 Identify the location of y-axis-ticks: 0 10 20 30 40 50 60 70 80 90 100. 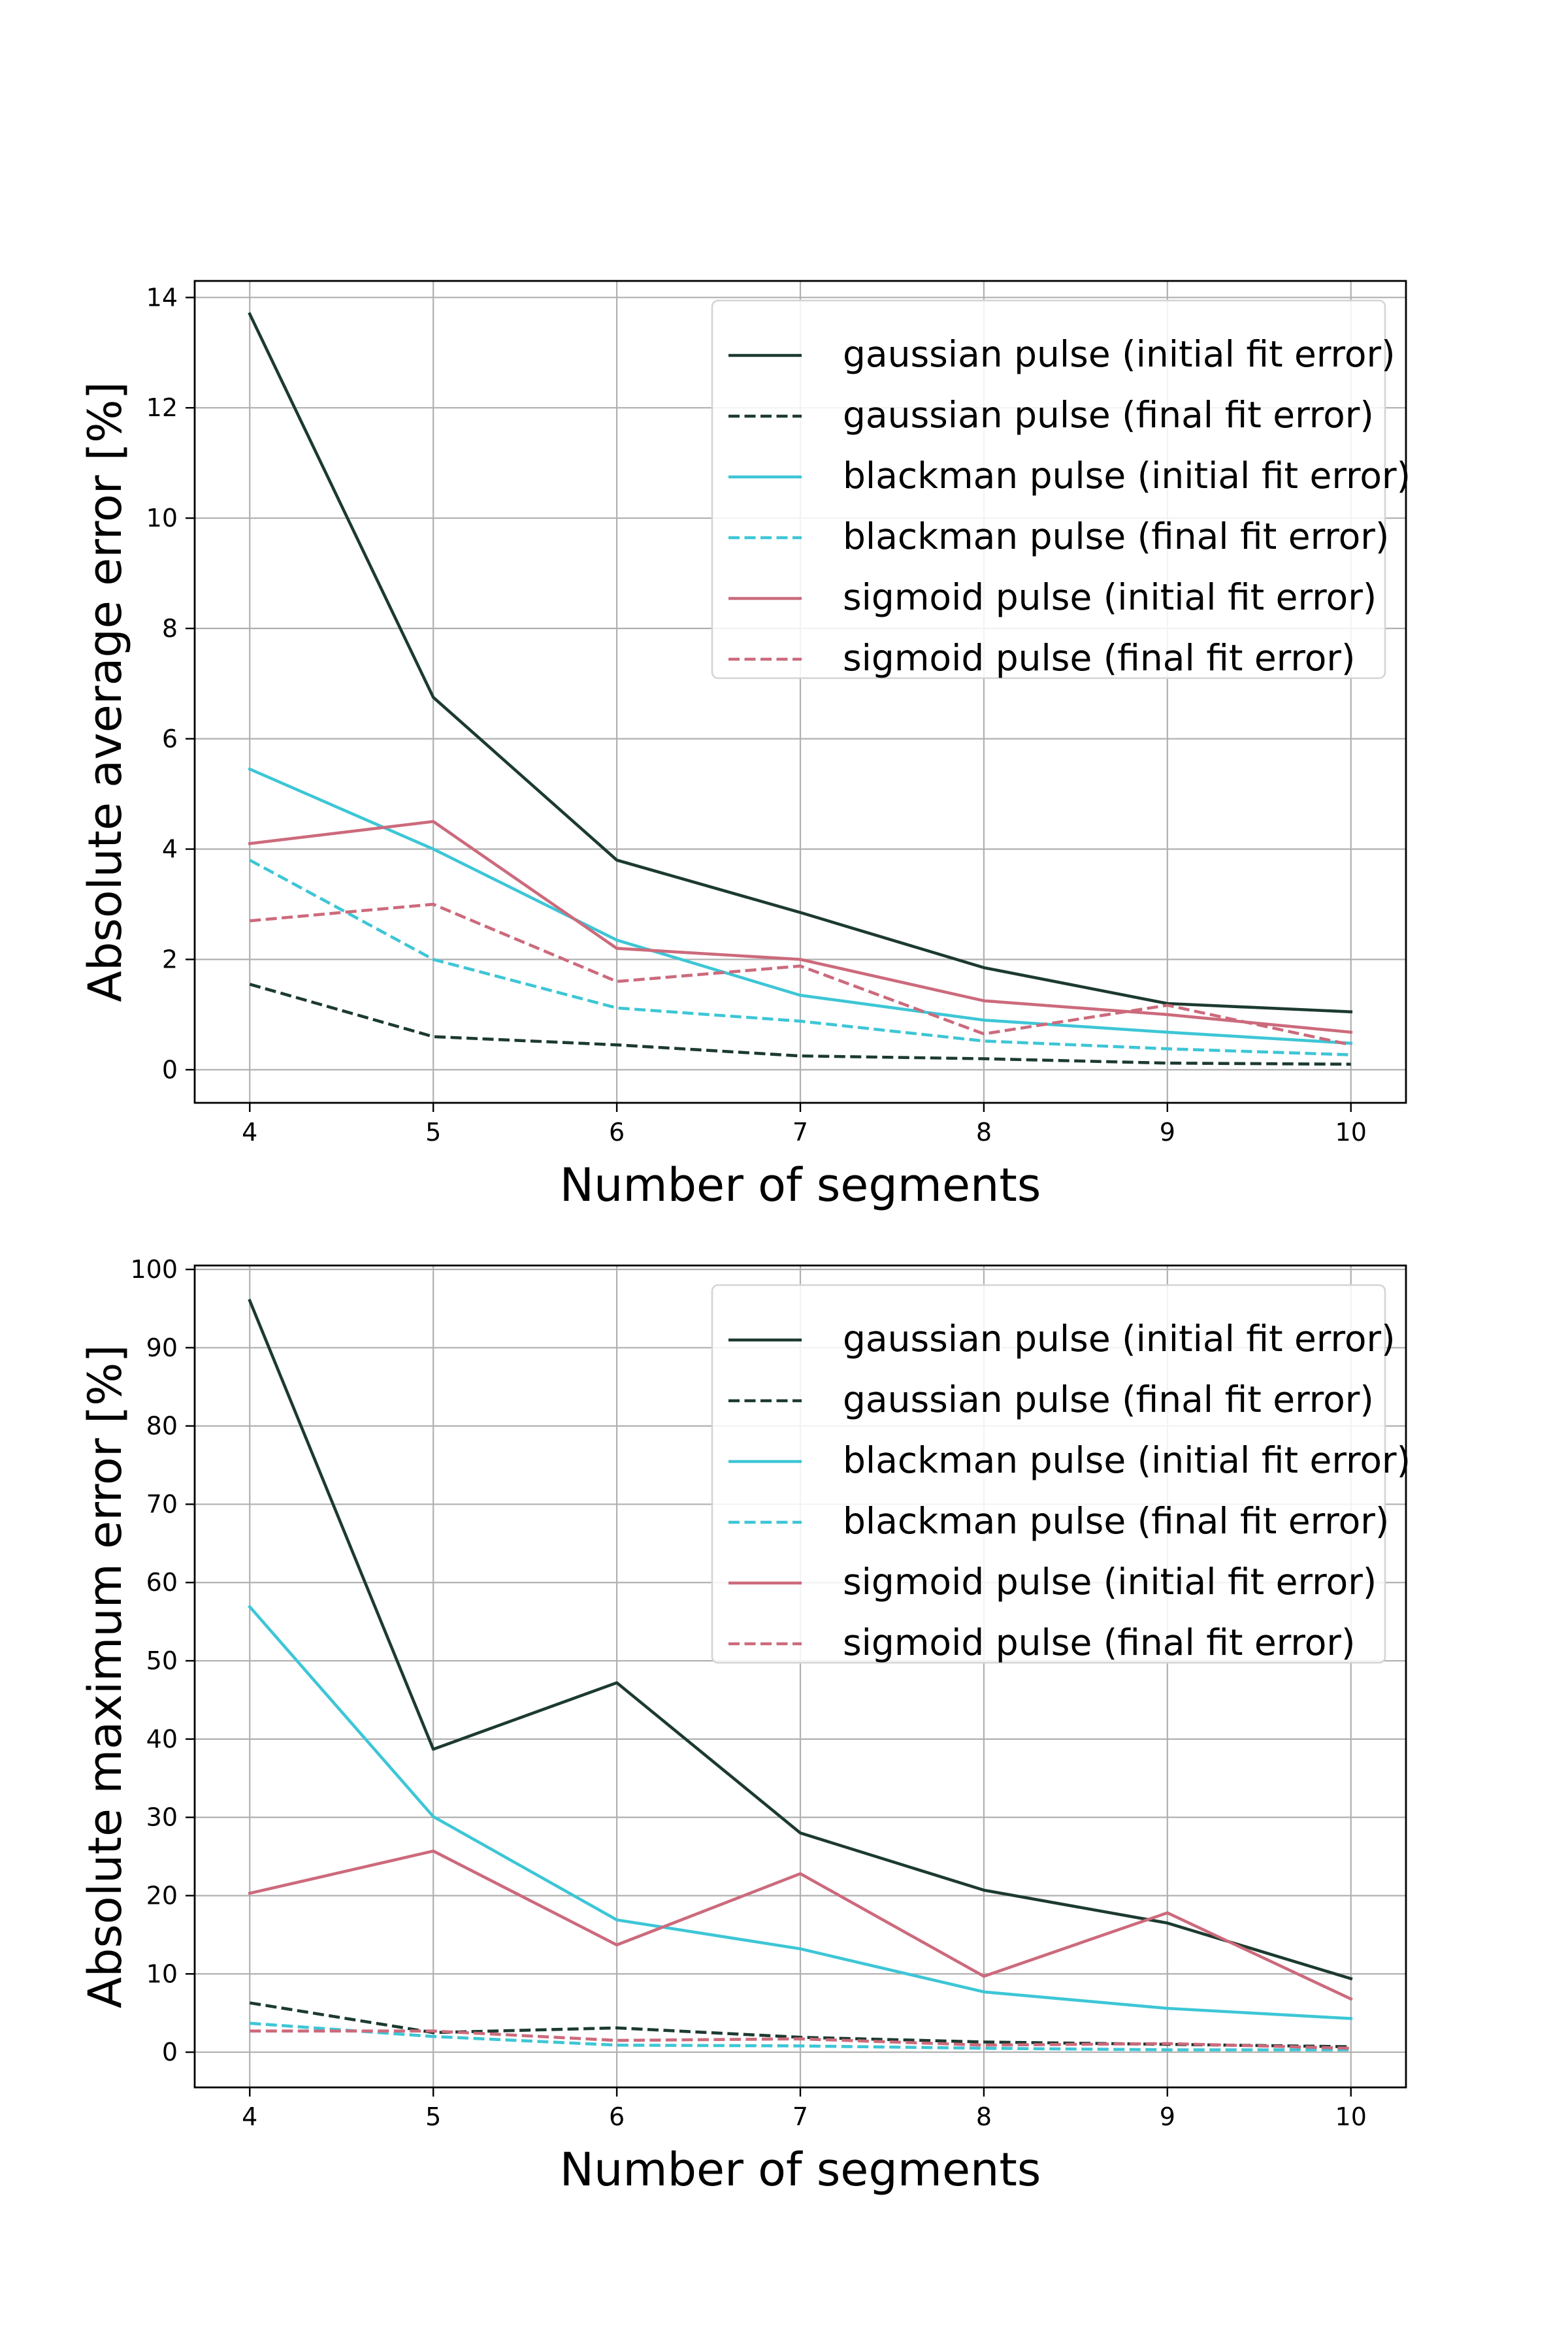
(162, 1660).